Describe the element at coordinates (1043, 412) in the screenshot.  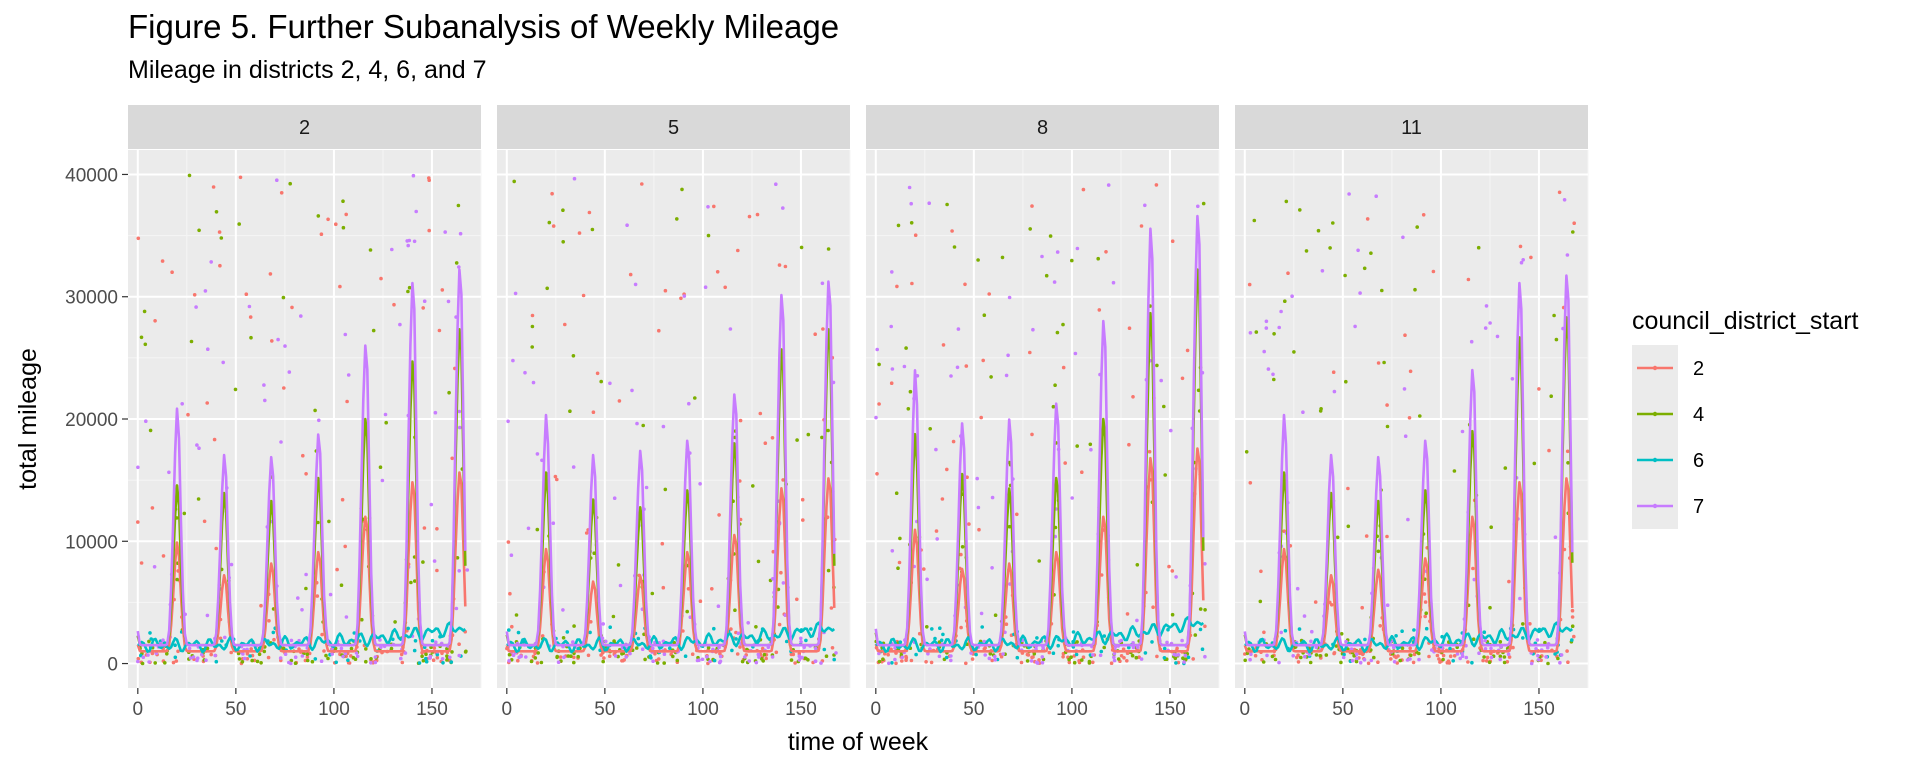
I see `facet-panel-8: 8 0 50 100 150` at that location.